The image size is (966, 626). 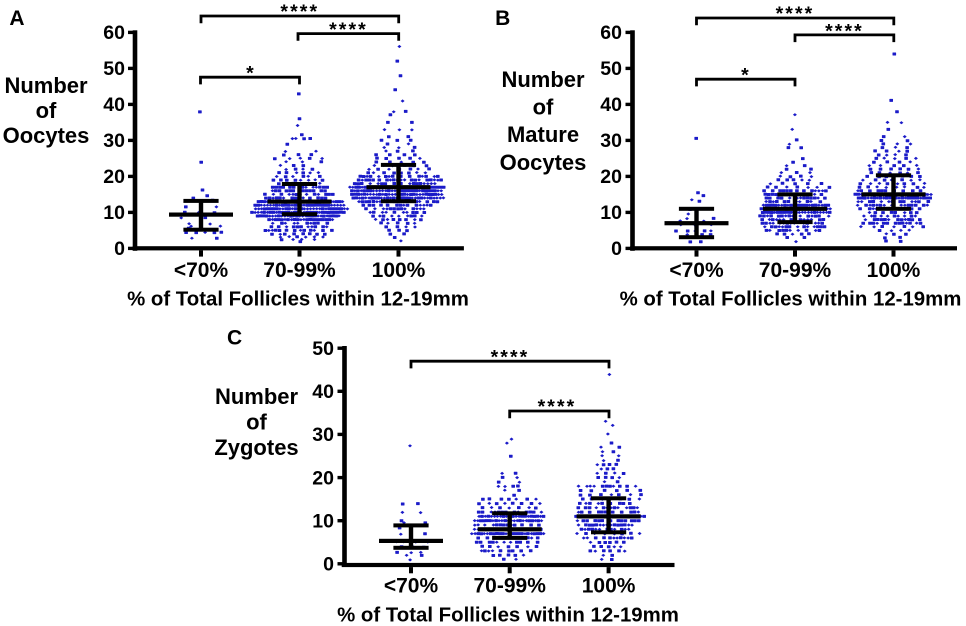 What do you see at coordinates (234, 338) in the screenshot?
I see `svg-text: C` at bounding box center [234, 338].